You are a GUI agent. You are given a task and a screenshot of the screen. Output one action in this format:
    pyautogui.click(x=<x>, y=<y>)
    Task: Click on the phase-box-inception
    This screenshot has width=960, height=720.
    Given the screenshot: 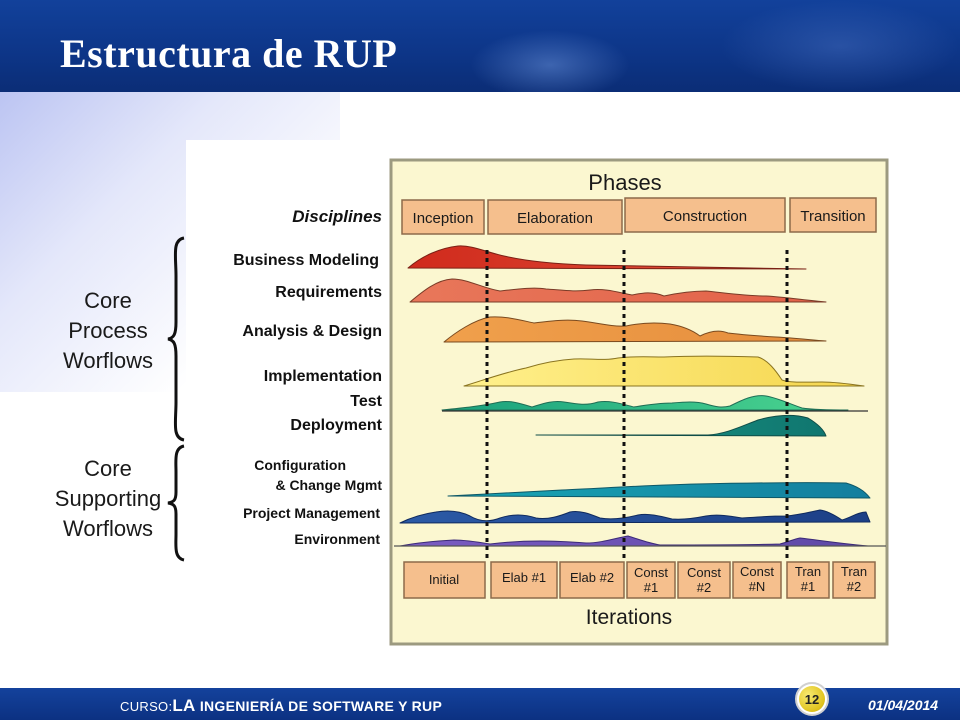 What is the action you would take?
    pyautogui.click(x=443, y=217)
    